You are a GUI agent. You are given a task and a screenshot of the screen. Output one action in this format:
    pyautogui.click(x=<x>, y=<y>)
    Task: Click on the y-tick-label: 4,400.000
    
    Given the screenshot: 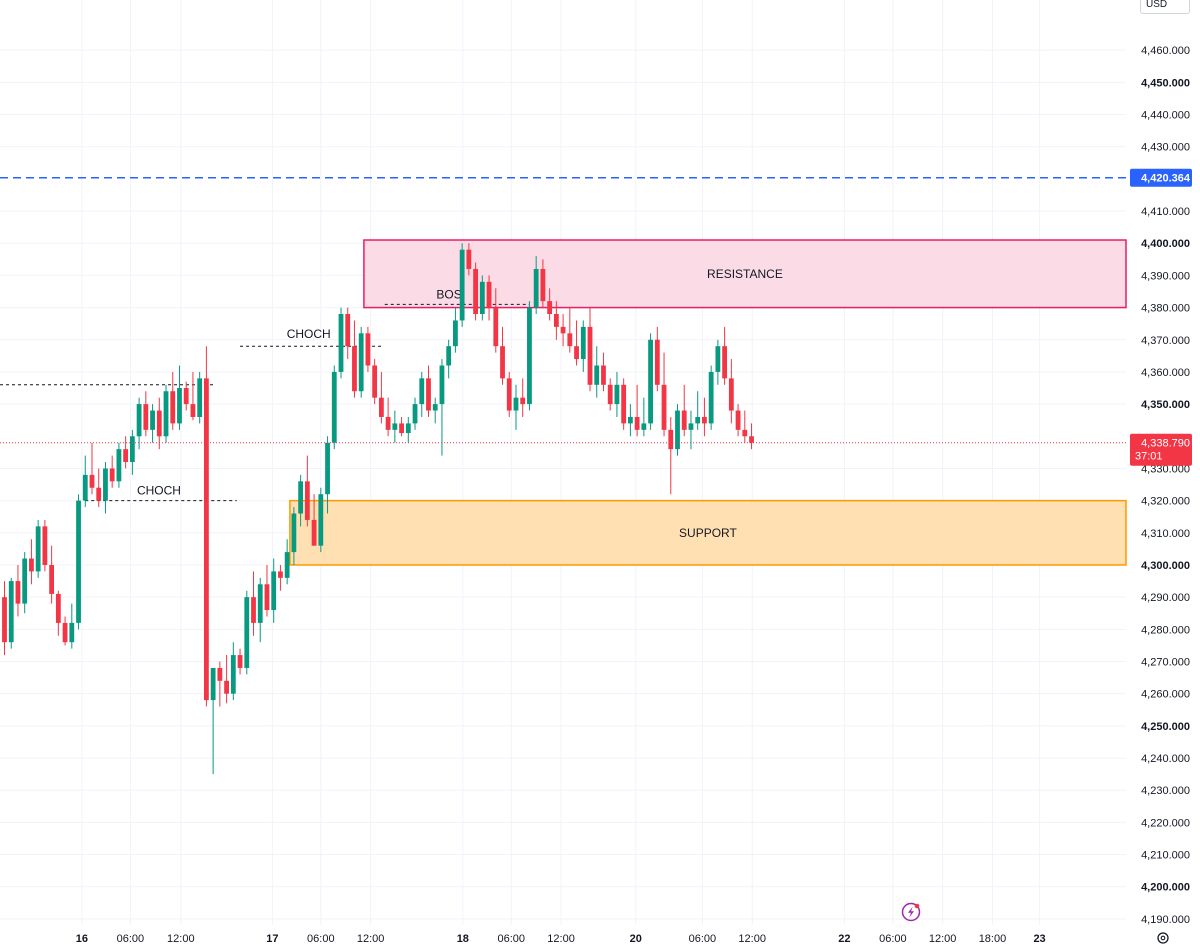 What is the action you would take?
    pyautogui.click(x=1165, y=244)
    